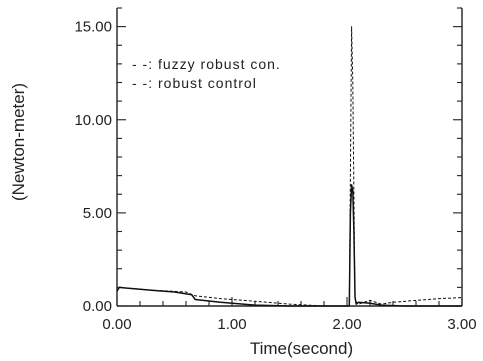 The width and height of the screenshot is (483, 361). Describe the element at coordinates (289, 301) in the screenshot. I see `x-ticks` at that location.